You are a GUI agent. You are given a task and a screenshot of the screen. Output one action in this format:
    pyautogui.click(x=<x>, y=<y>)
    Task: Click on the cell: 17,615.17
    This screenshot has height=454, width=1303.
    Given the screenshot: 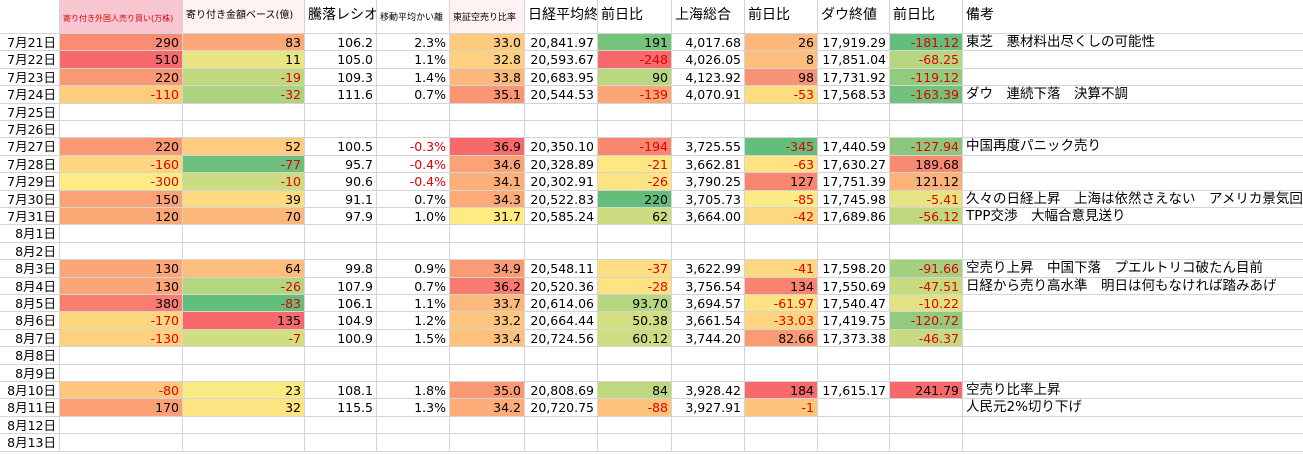 What is the action you would take?
    pyautogui.click(x=854, y=391)
    